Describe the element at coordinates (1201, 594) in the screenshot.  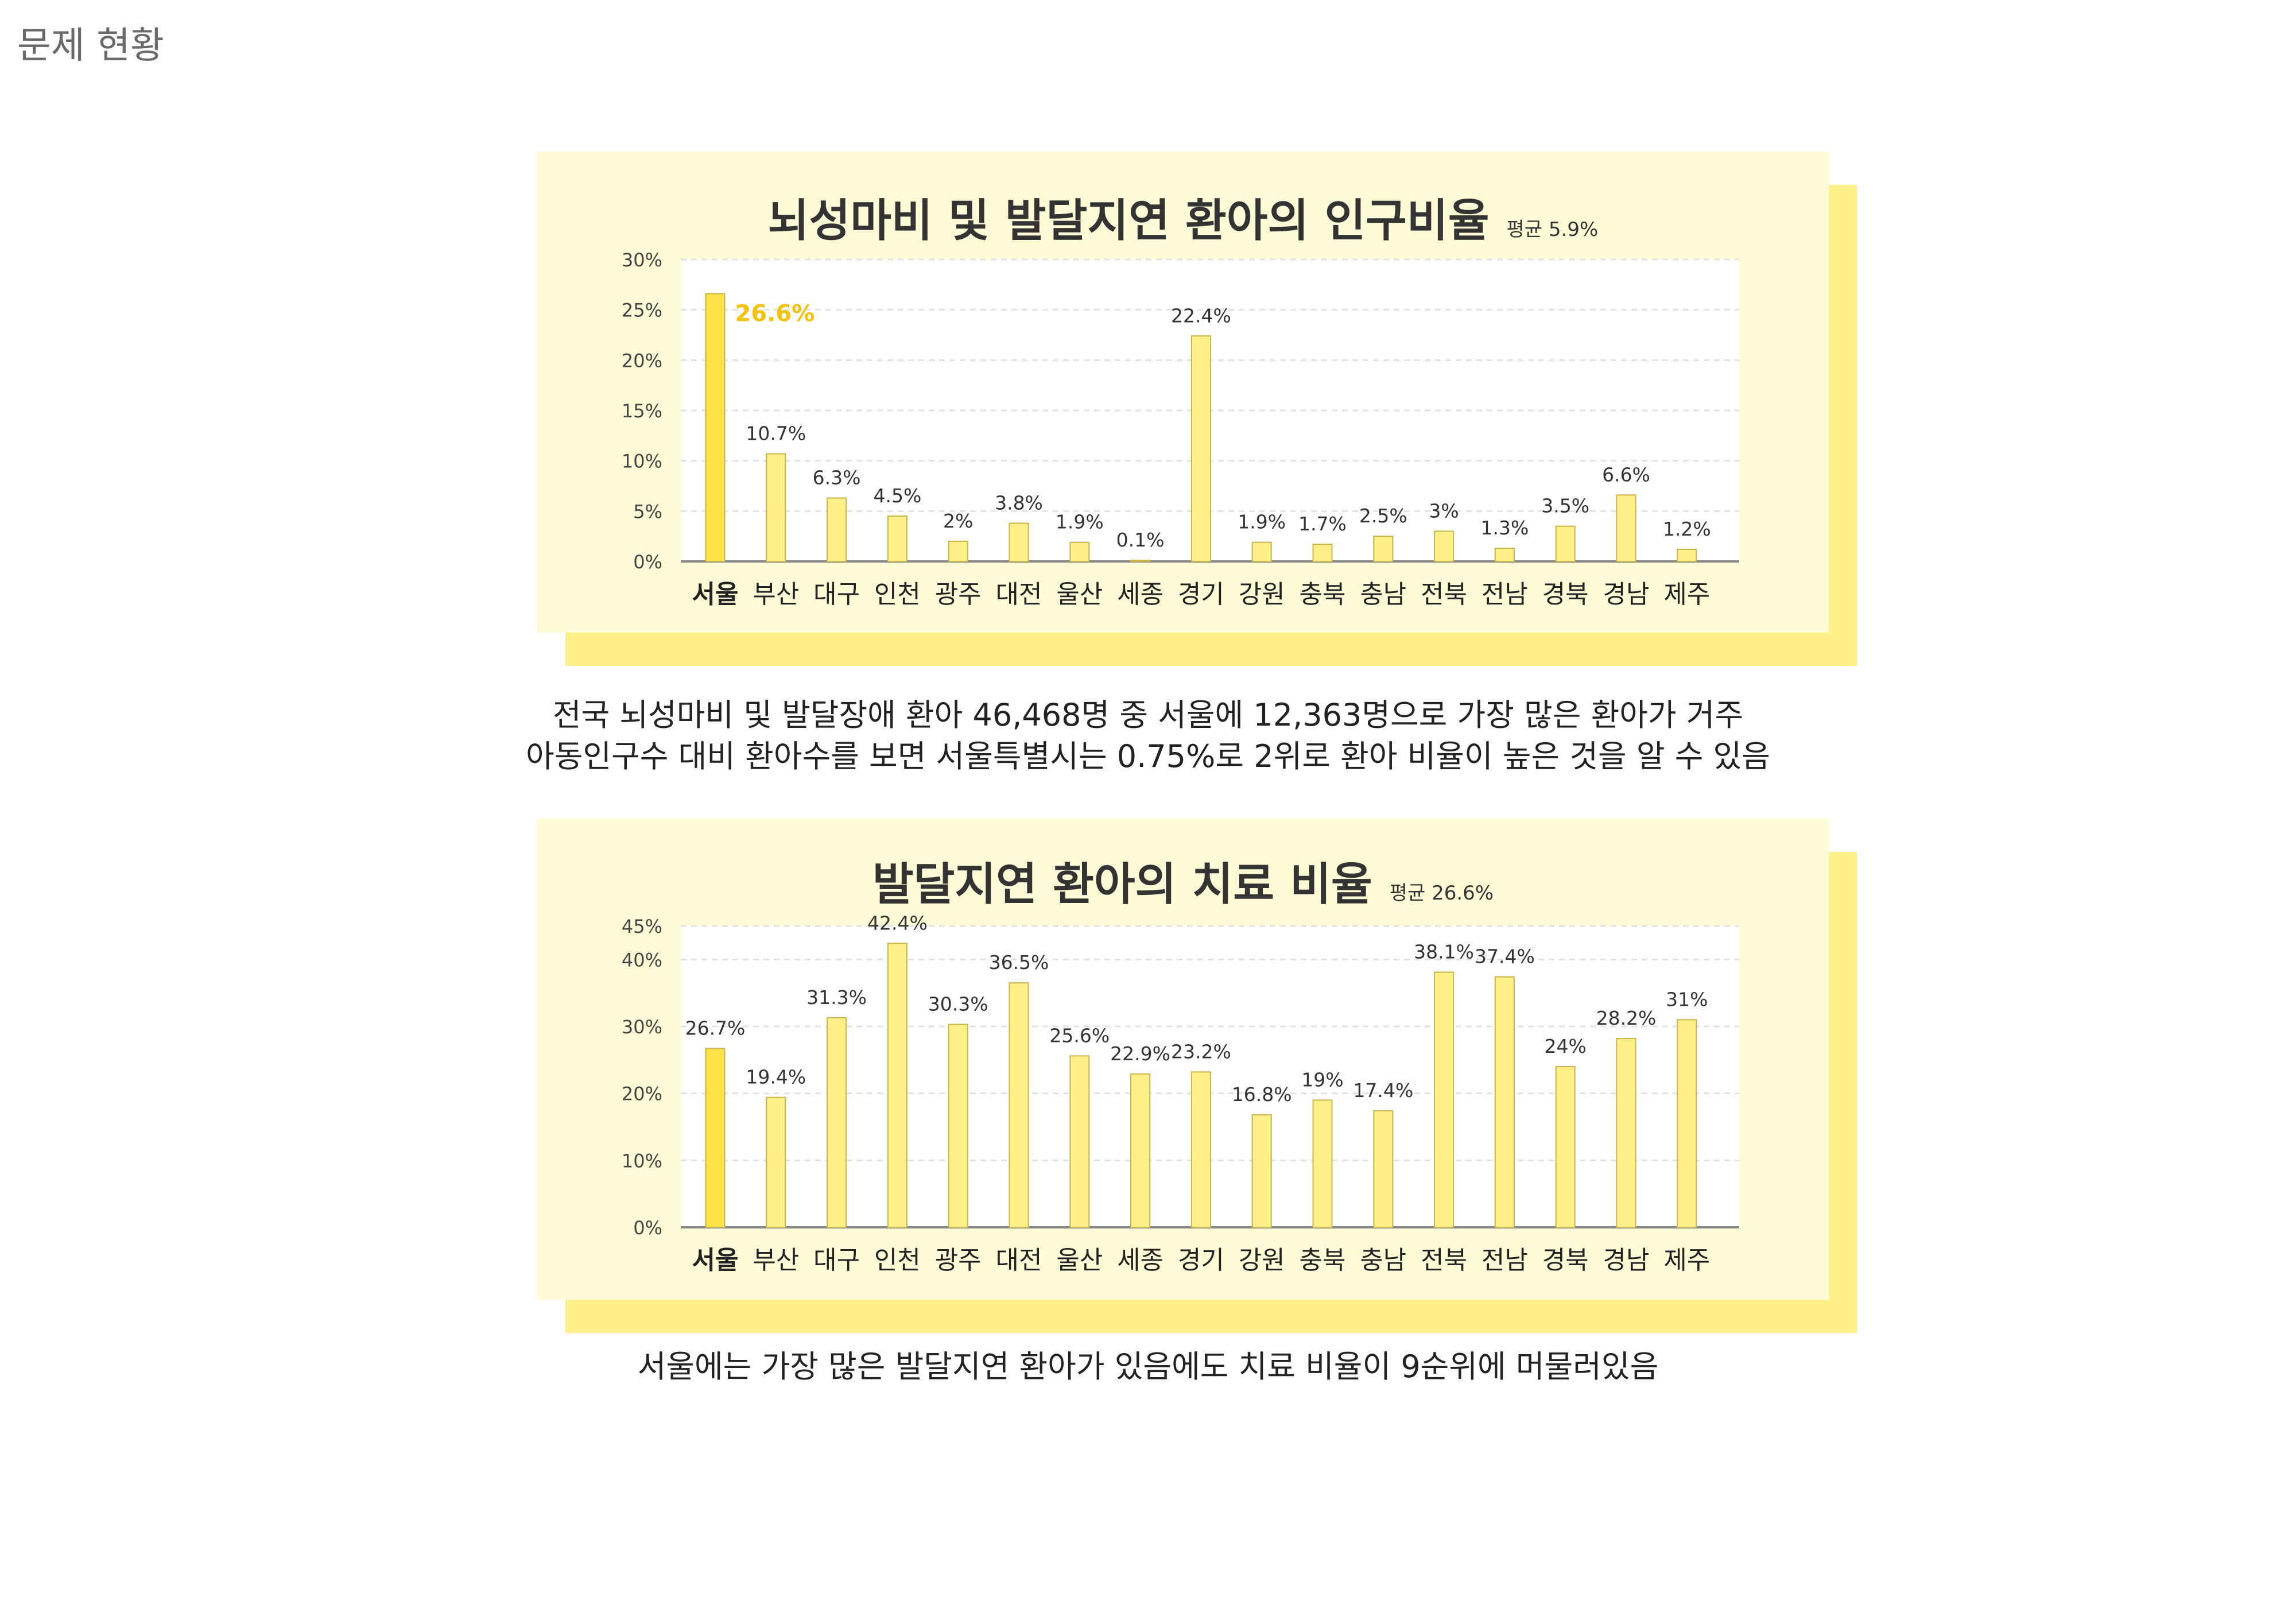
I see `chart1-category-label: 경기` at that location.